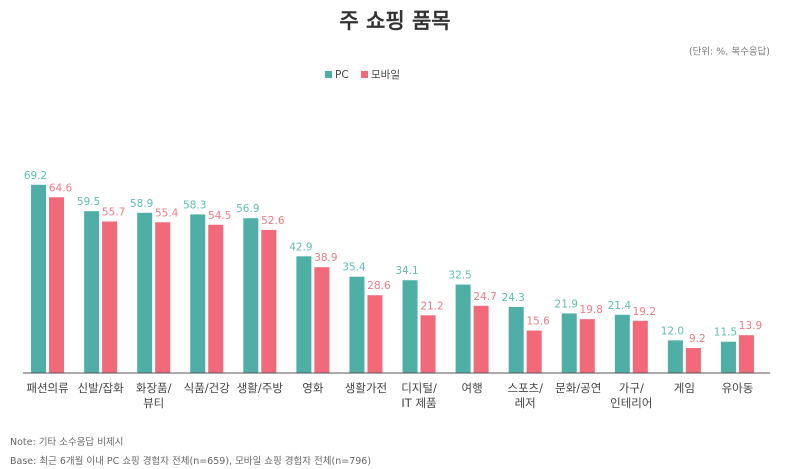  I want to click on x-tick-label: 식품/건강, so click(206, 388).